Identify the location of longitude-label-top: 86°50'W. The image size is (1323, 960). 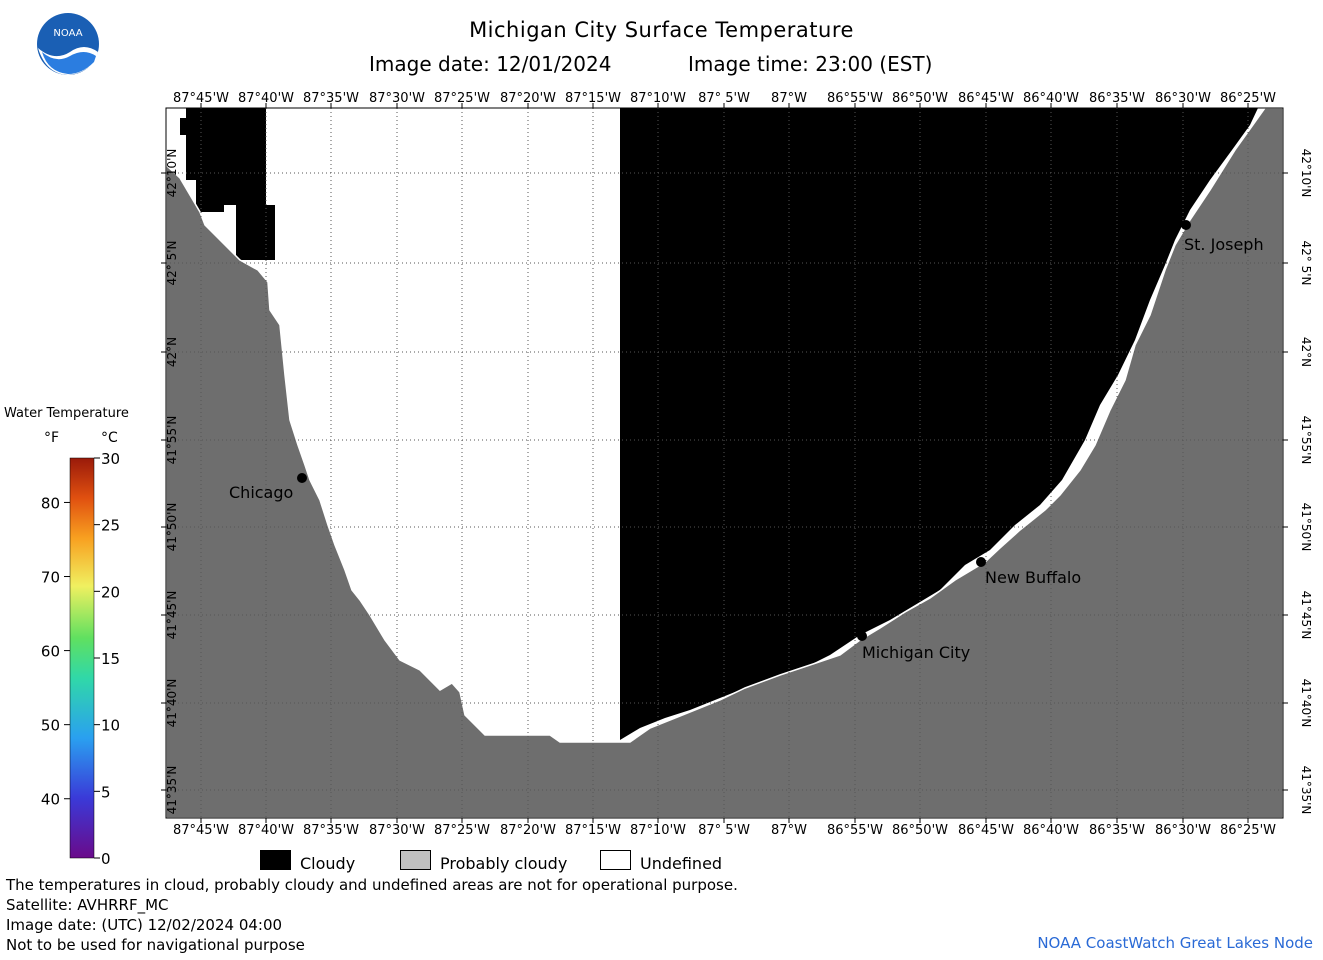
(920, 98).